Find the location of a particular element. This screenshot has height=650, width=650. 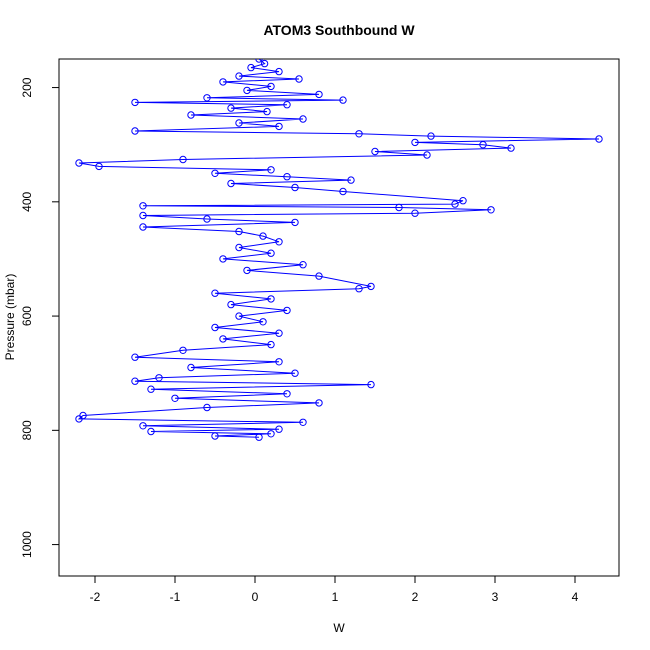

y-tick-label: 200 is located at coordinates (27, 87).